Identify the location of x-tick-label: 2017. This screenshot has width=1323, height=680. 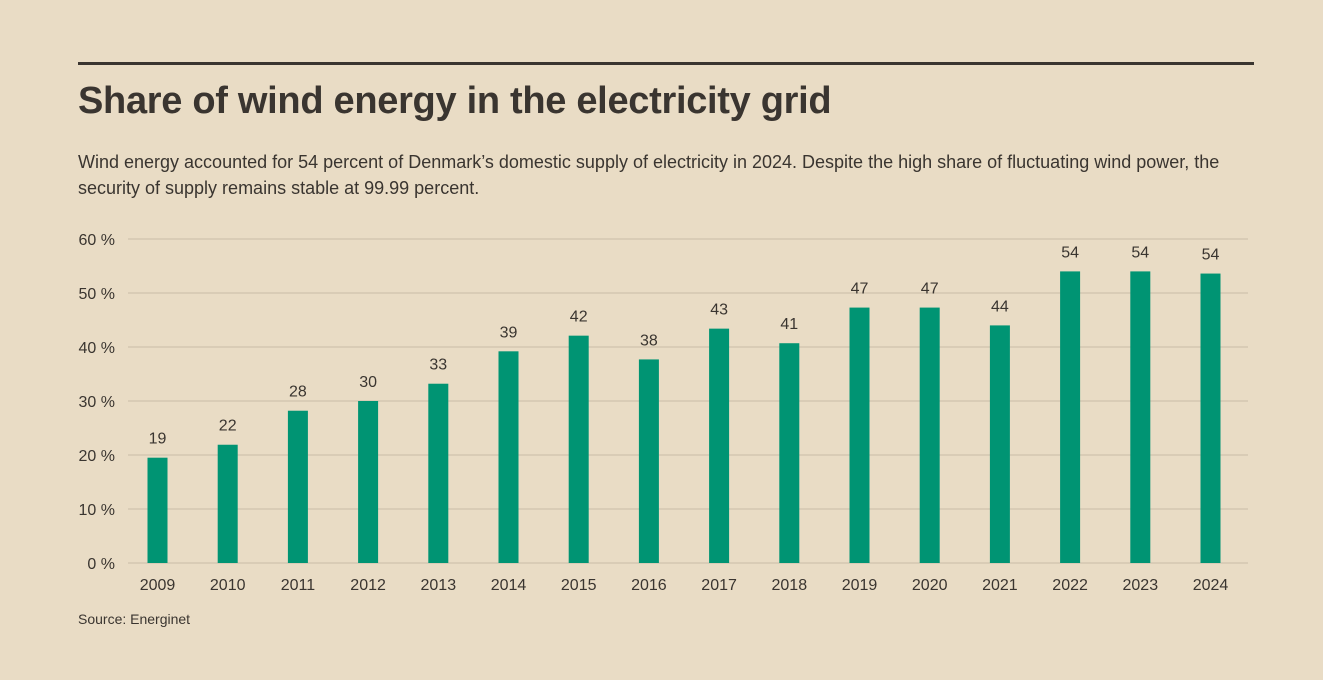
(719, 585).